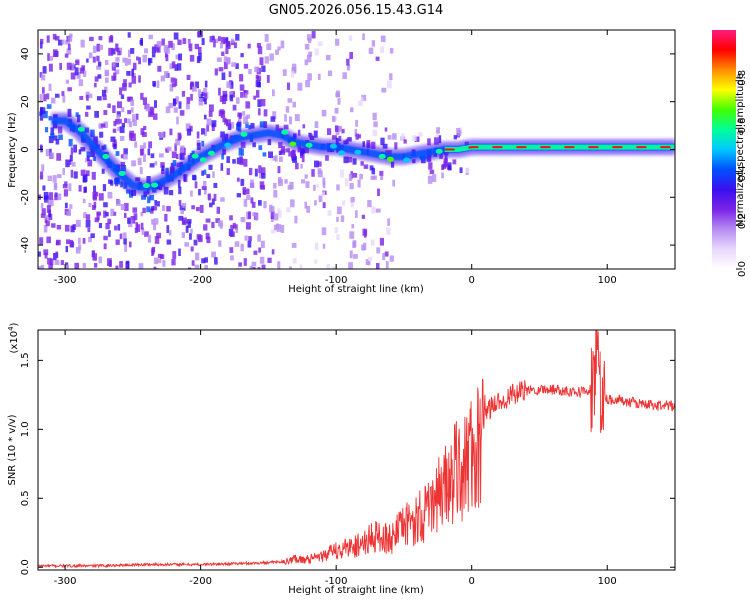 Image resolution: width=750 pixels, height=600 pixels. Describe the element at coordinates (25, 360) in the screenshot. I see `snr-y-tick-label: 1.5` at that location.